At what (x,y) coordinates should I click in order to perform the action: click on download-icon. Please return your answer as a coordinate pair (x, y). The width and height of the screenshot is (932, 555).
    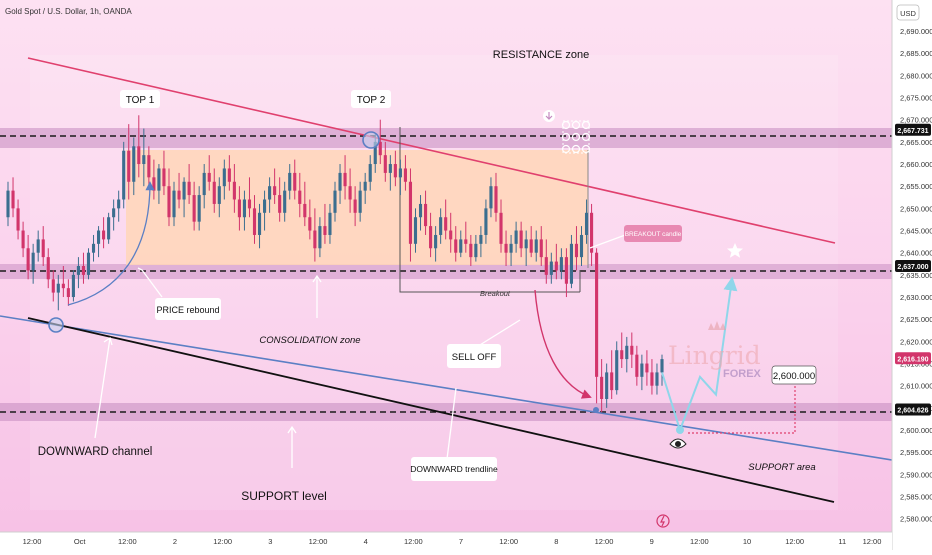
    Looking at the image, I should click on (549, 116).